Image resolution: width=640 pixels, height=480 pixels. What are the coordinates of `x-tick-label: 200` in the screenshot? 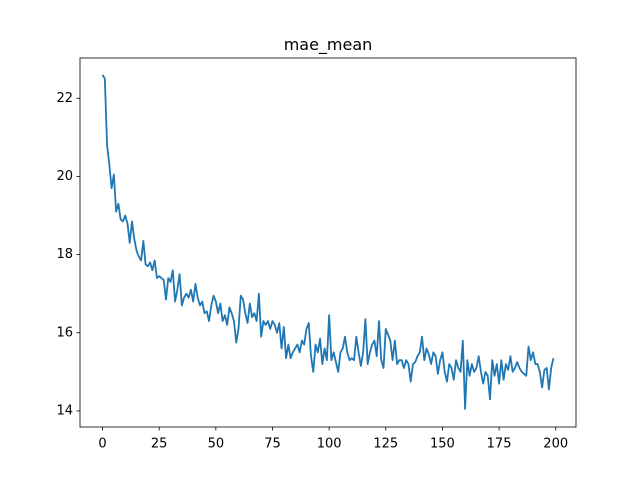 It's located at (555, 444).